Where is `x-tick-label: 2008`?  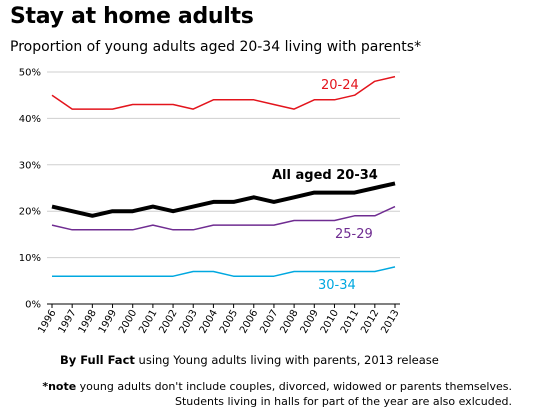
x-tick-label: 2008 is located at coordinates (289, 322).